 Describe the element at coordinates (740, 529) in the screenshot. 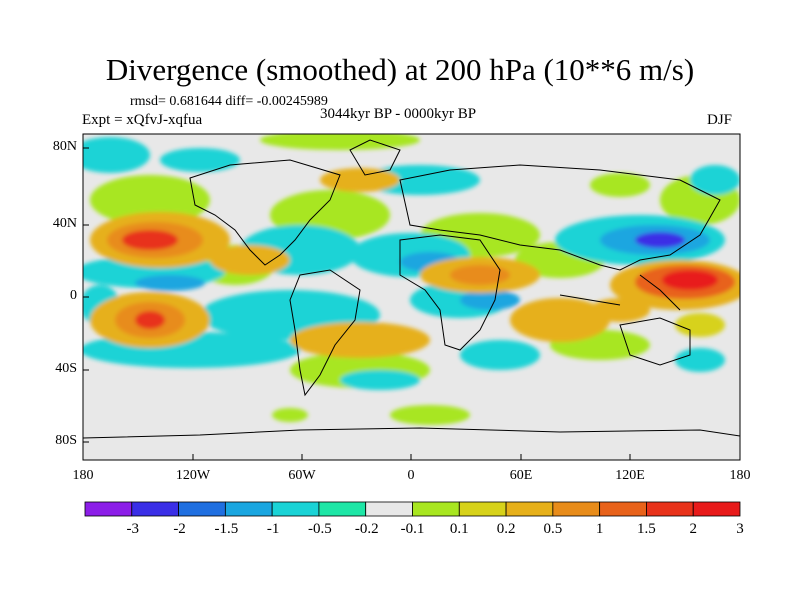

I see `colorbar-label: 3` at that location.